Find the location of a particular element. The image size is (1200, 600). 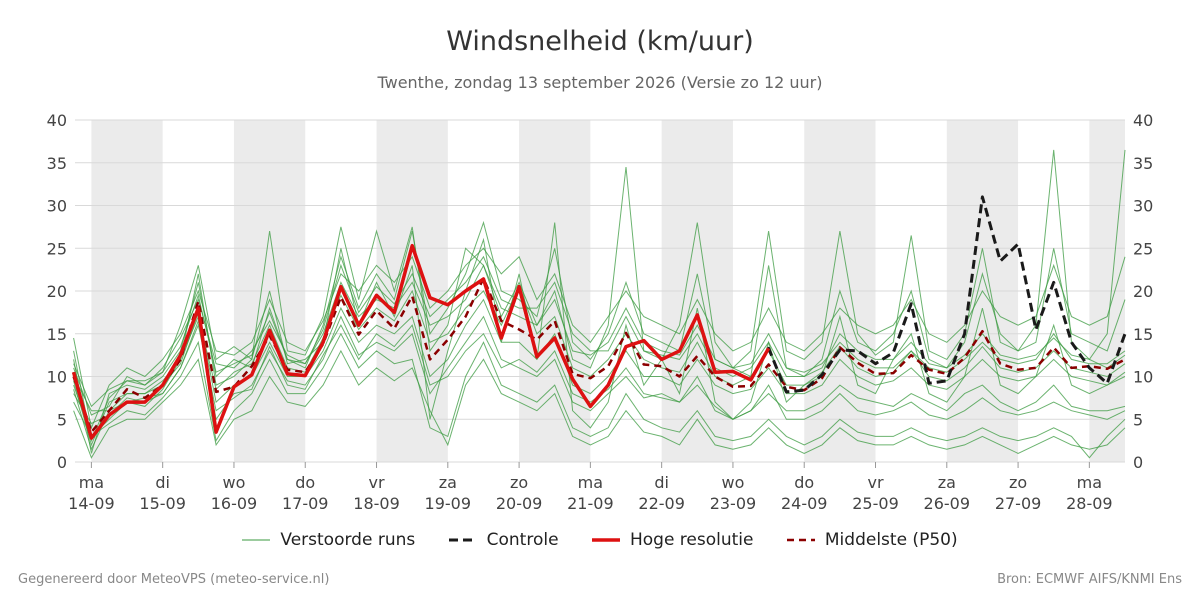

y-tick-label-right: 40 is located at coordinates (1143, 120).